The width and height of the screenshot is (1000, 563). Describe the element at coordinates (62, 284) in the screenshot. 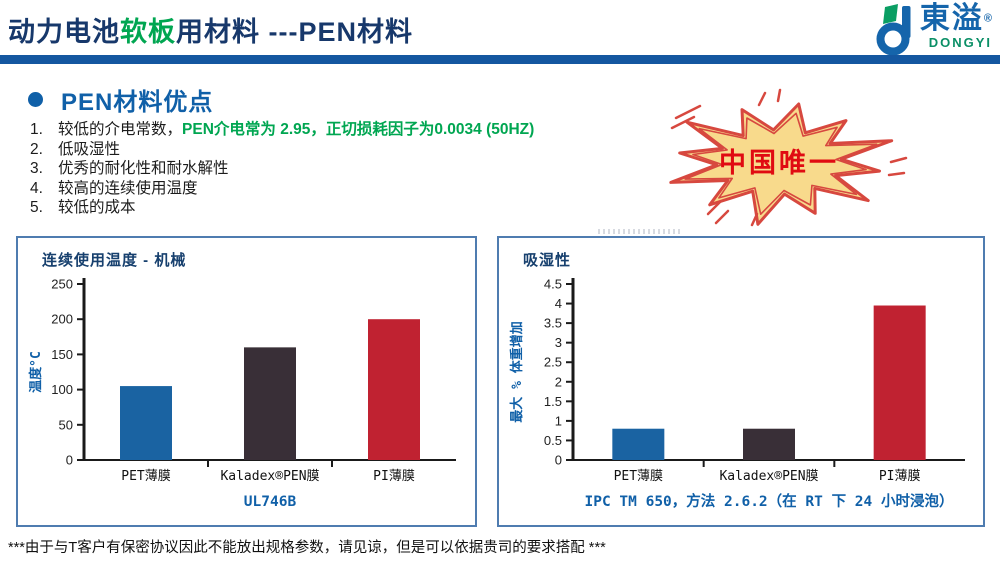

I see `svg-text: 250` at that location.